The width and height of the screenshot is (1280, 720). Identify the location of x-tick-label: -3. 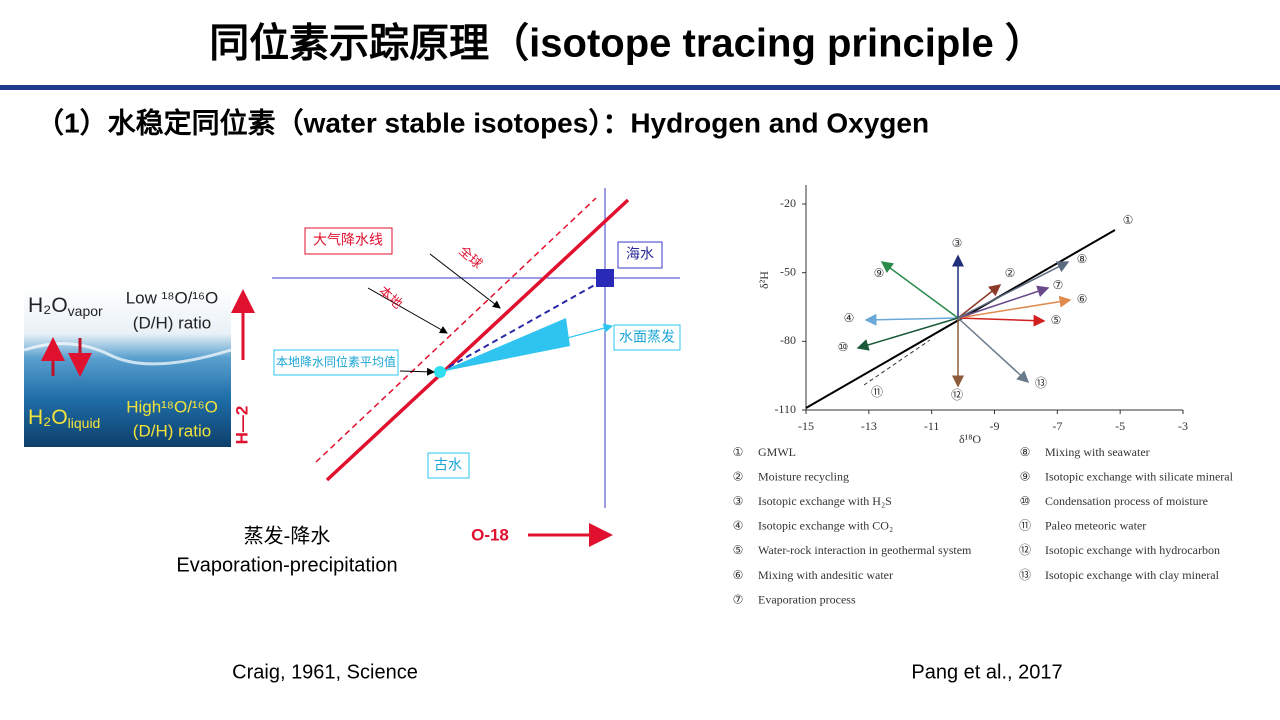
(1183, 426).